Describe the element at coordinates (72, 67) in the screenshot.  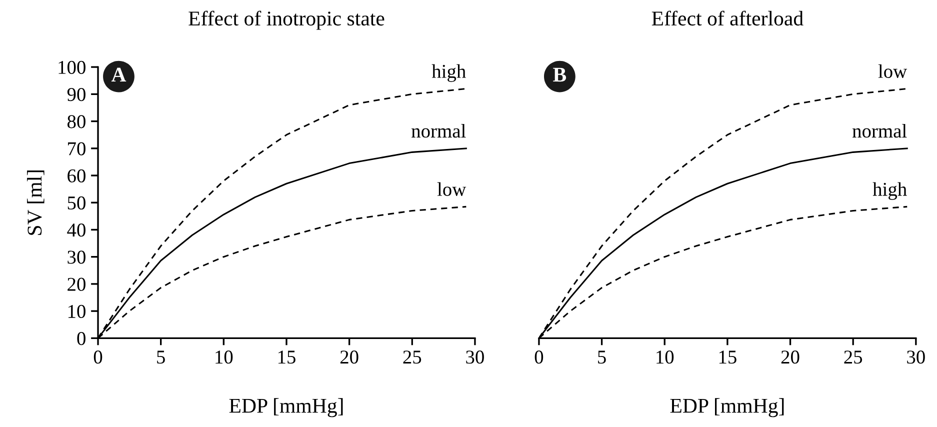
I see `y-tick-label: 100` at that location.